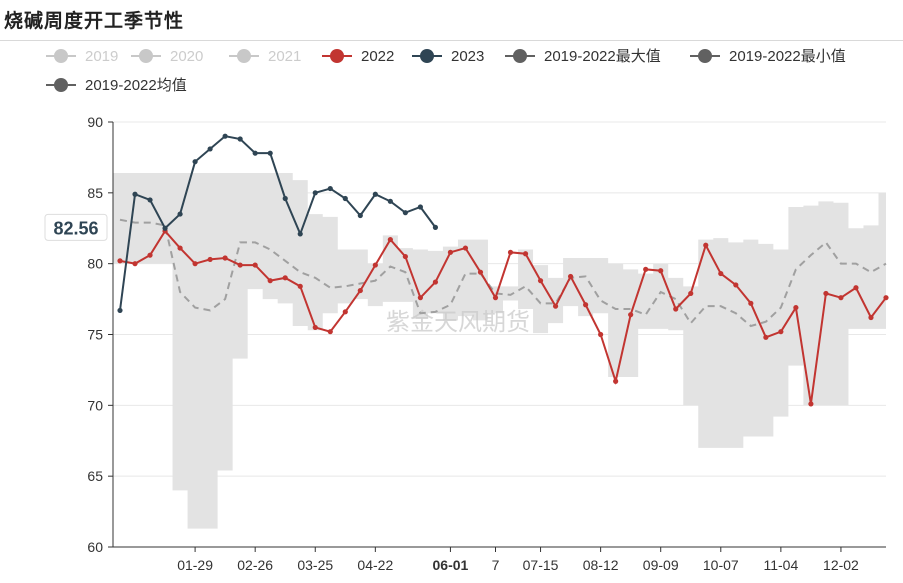 The height and width of the screenshot is (583, 903). I want to click on legend-item-2022: 2022, so click(358, 56).